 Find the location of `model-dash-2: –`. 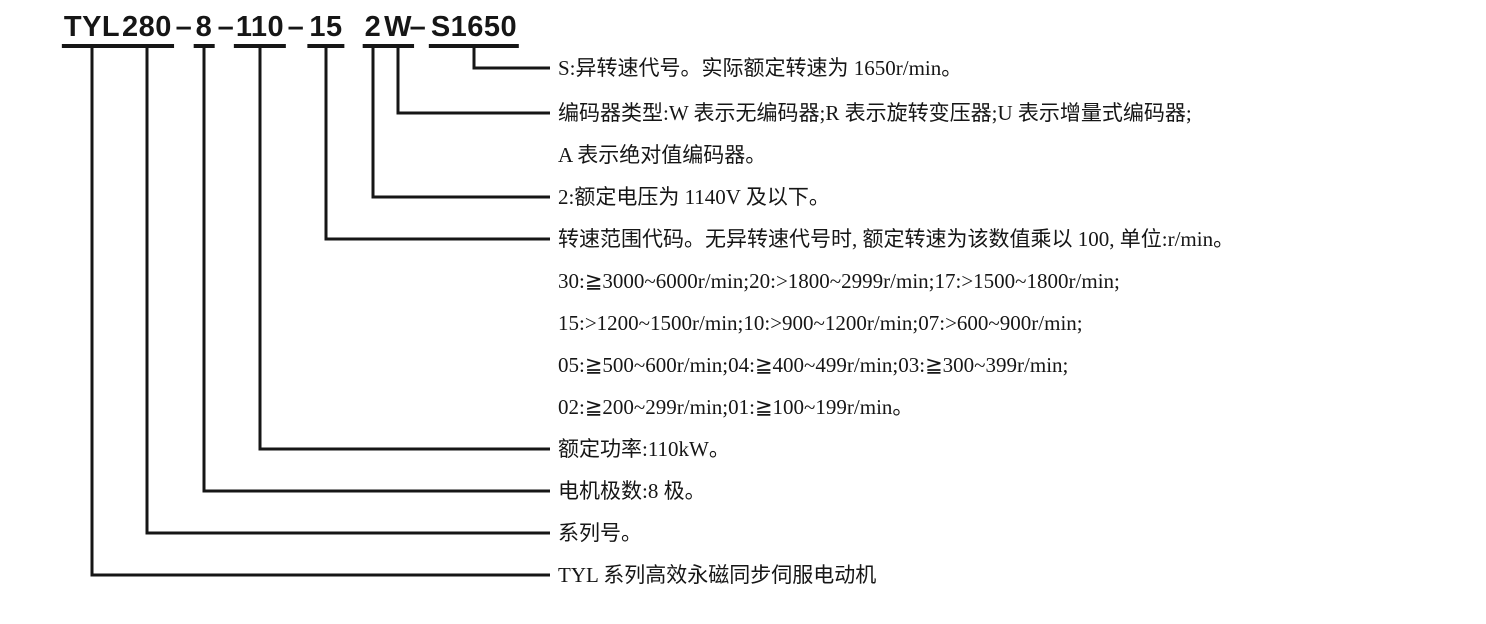

model-dash-2: – is located at coordinates (226, 27).